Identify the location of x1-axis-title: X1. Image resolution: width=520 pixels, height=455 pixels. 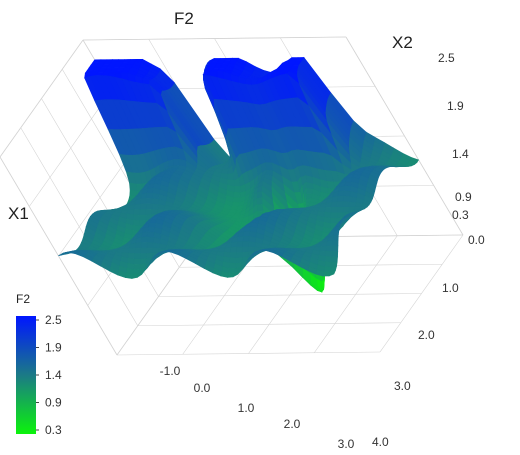
(18, 213).